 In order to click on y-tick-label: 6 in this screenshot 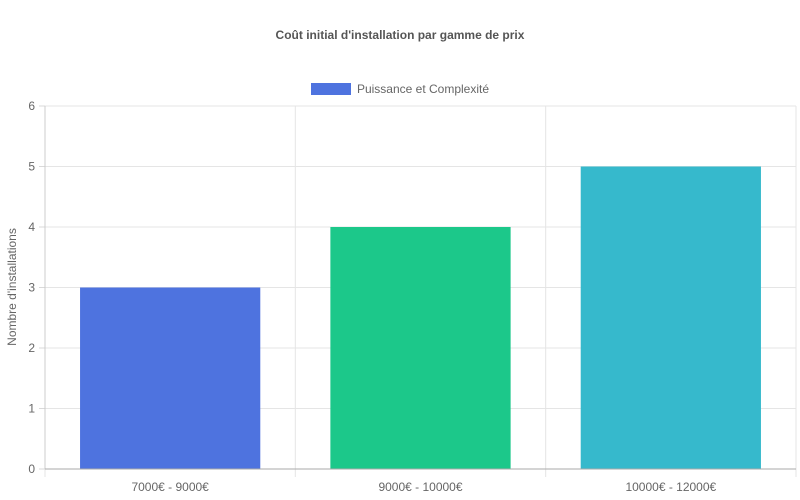, I will do `click(31, 106)`.